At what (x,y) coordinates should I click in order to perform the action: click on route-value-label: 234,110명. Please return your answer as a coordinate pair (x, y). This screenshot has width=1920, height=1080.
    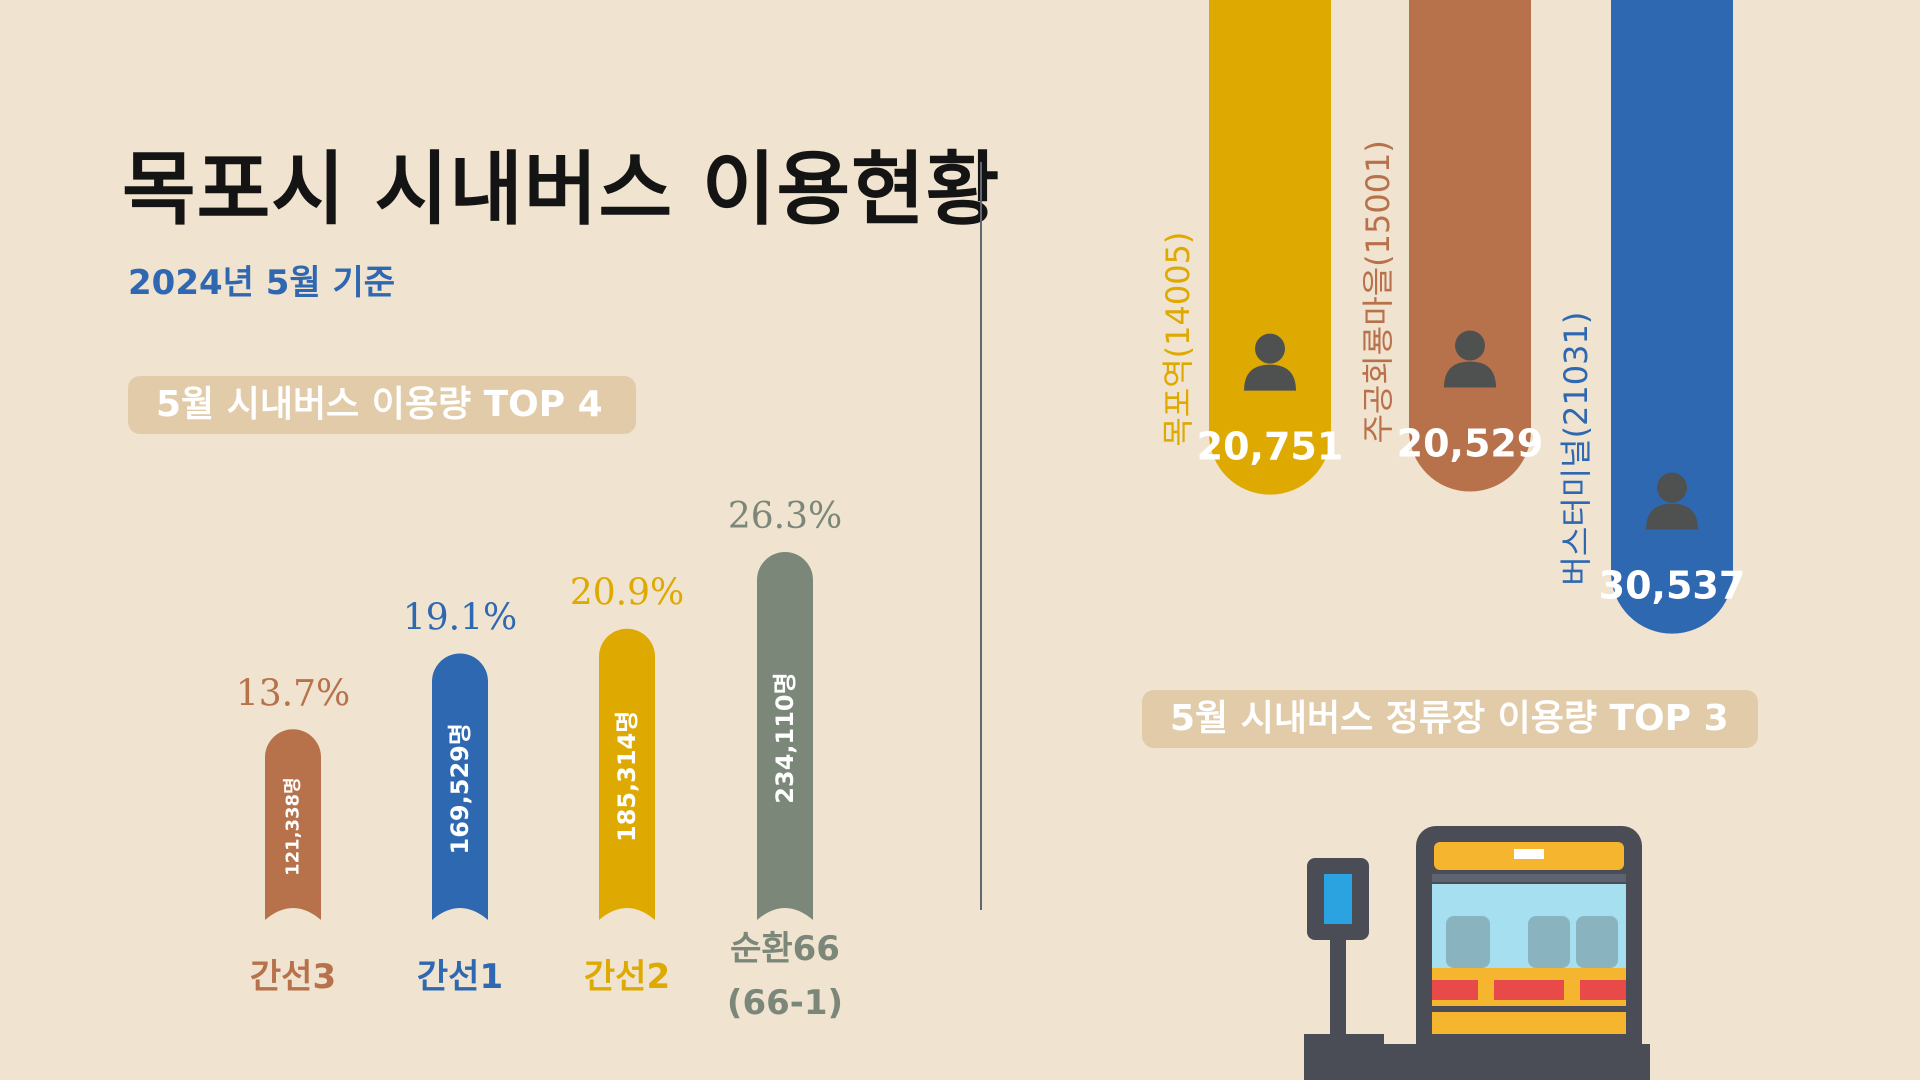
    Looking at the image, I should click on (785, 737).